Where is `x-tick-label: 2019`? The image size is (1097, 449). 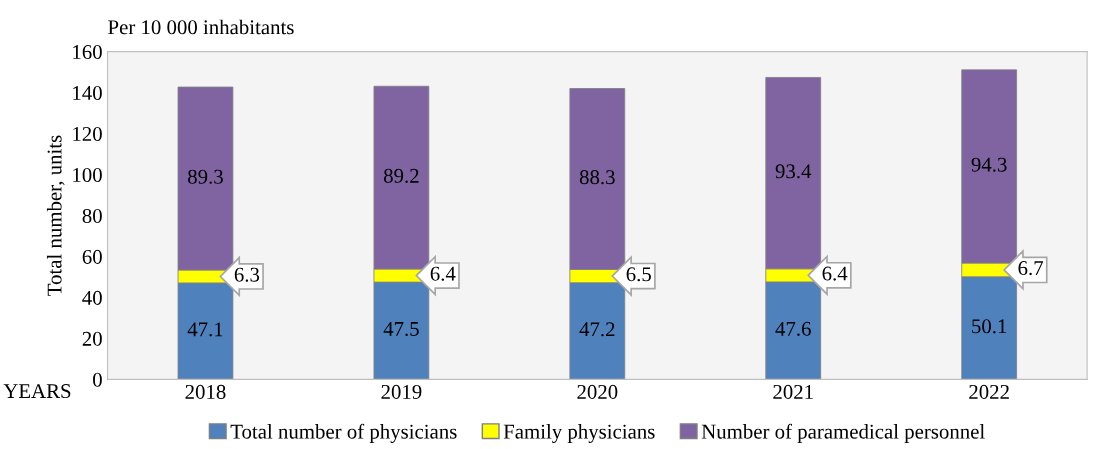 x-tick-label: 2019 is located at coordinates (401, 391).